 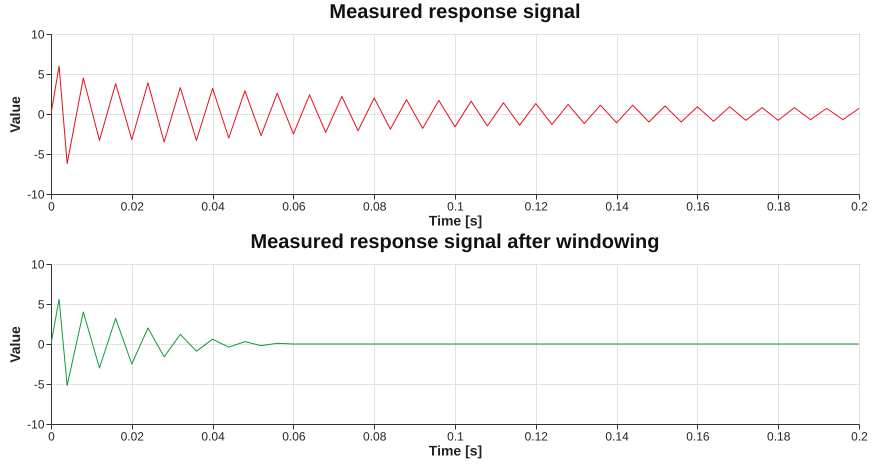 What do you see at coordinates (455, 12) in the screenshot?
I see `chart-title: Measured response signal` at bounding box center [455, 12].